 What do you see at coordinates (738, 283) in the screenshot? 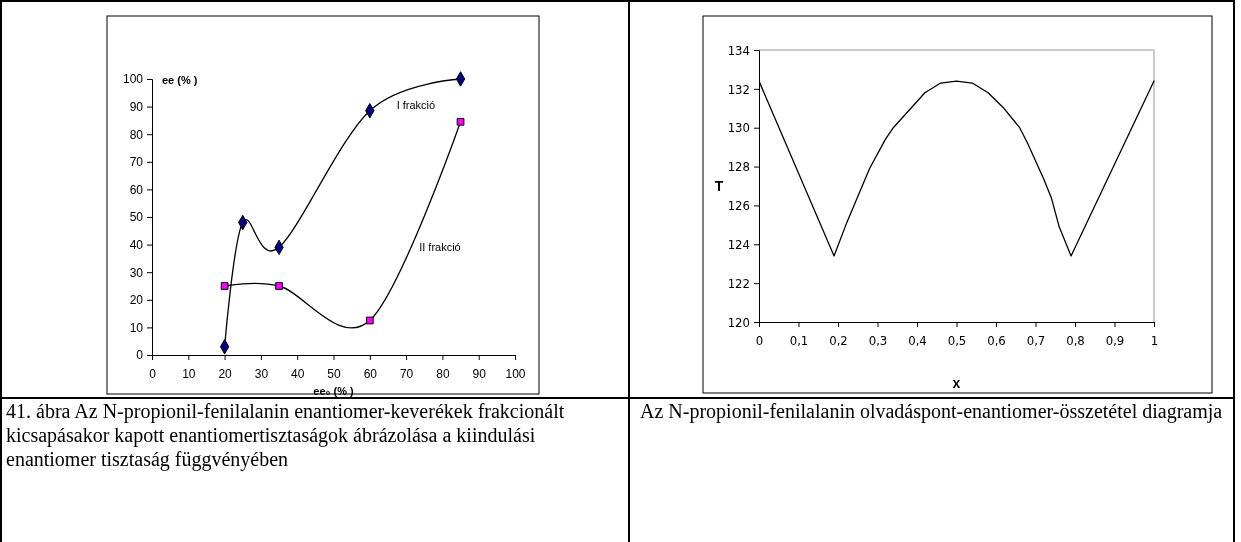
I see `y-tick-label: 122` at bounding box center [738, 283].